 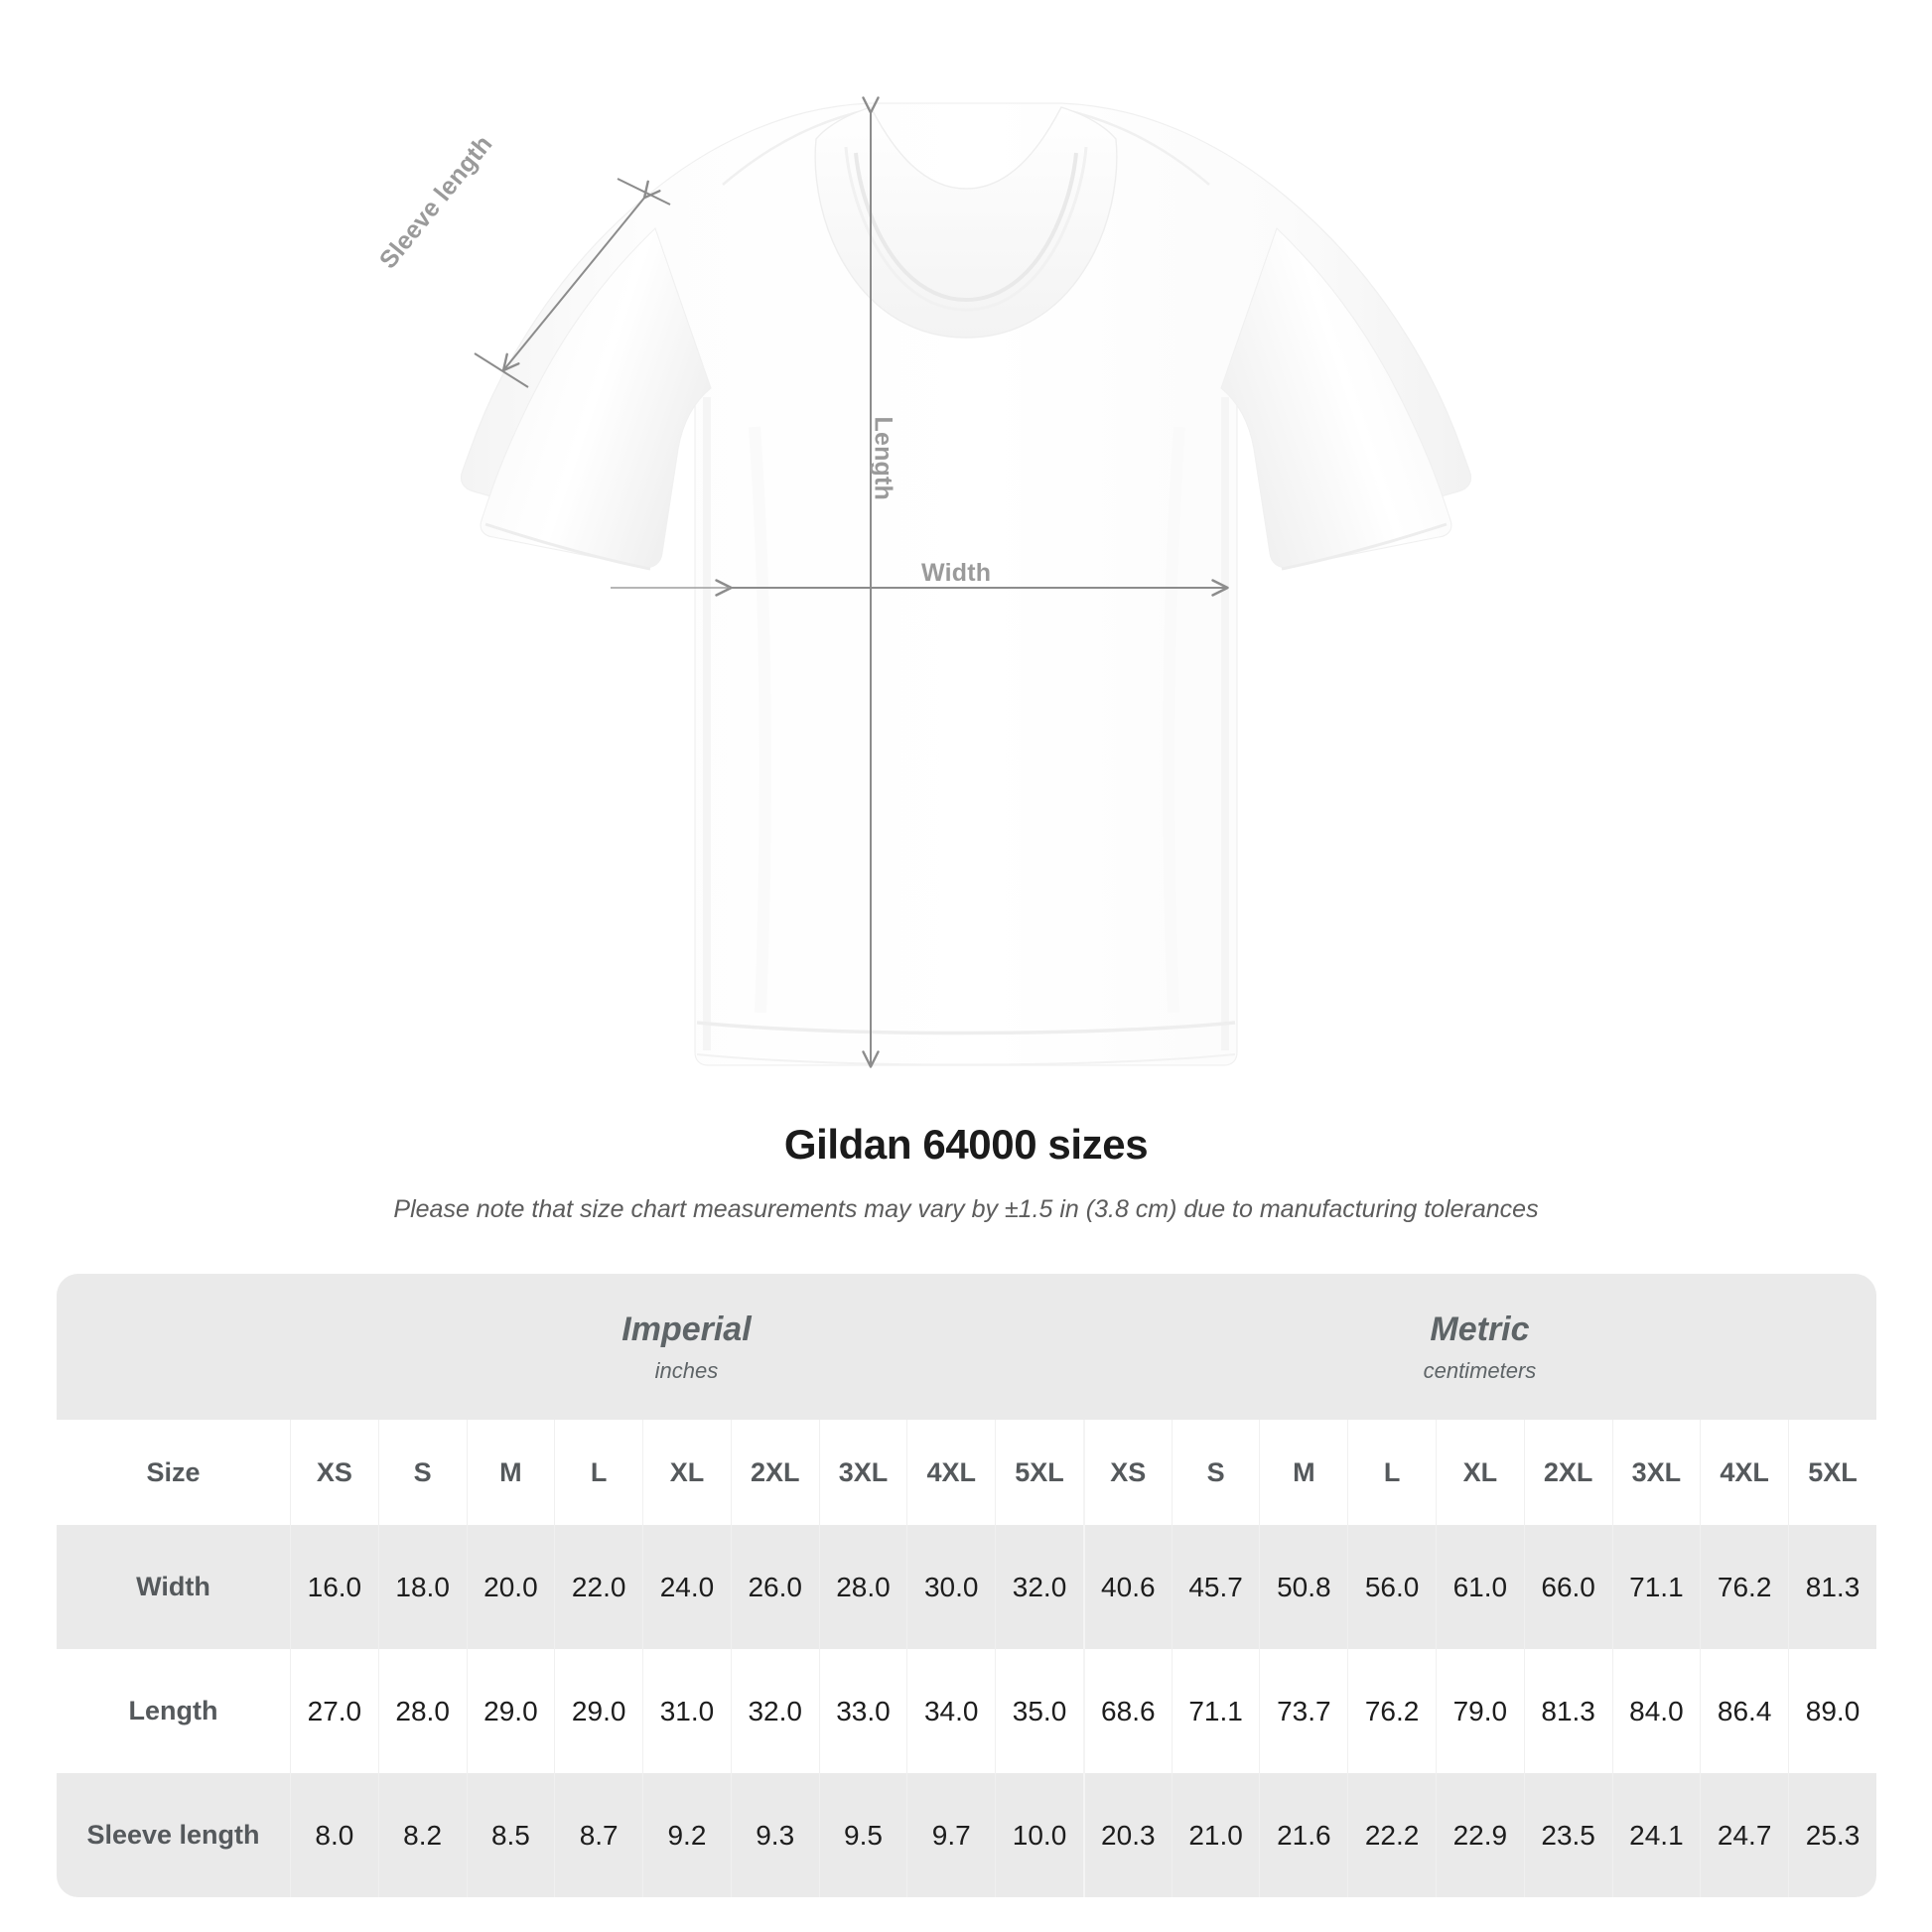 What do you see at coordinates (966, 1144) in the screenshot?
I see `page-title: Gildan 64000 sizes` at bounding box center [966, 1144].